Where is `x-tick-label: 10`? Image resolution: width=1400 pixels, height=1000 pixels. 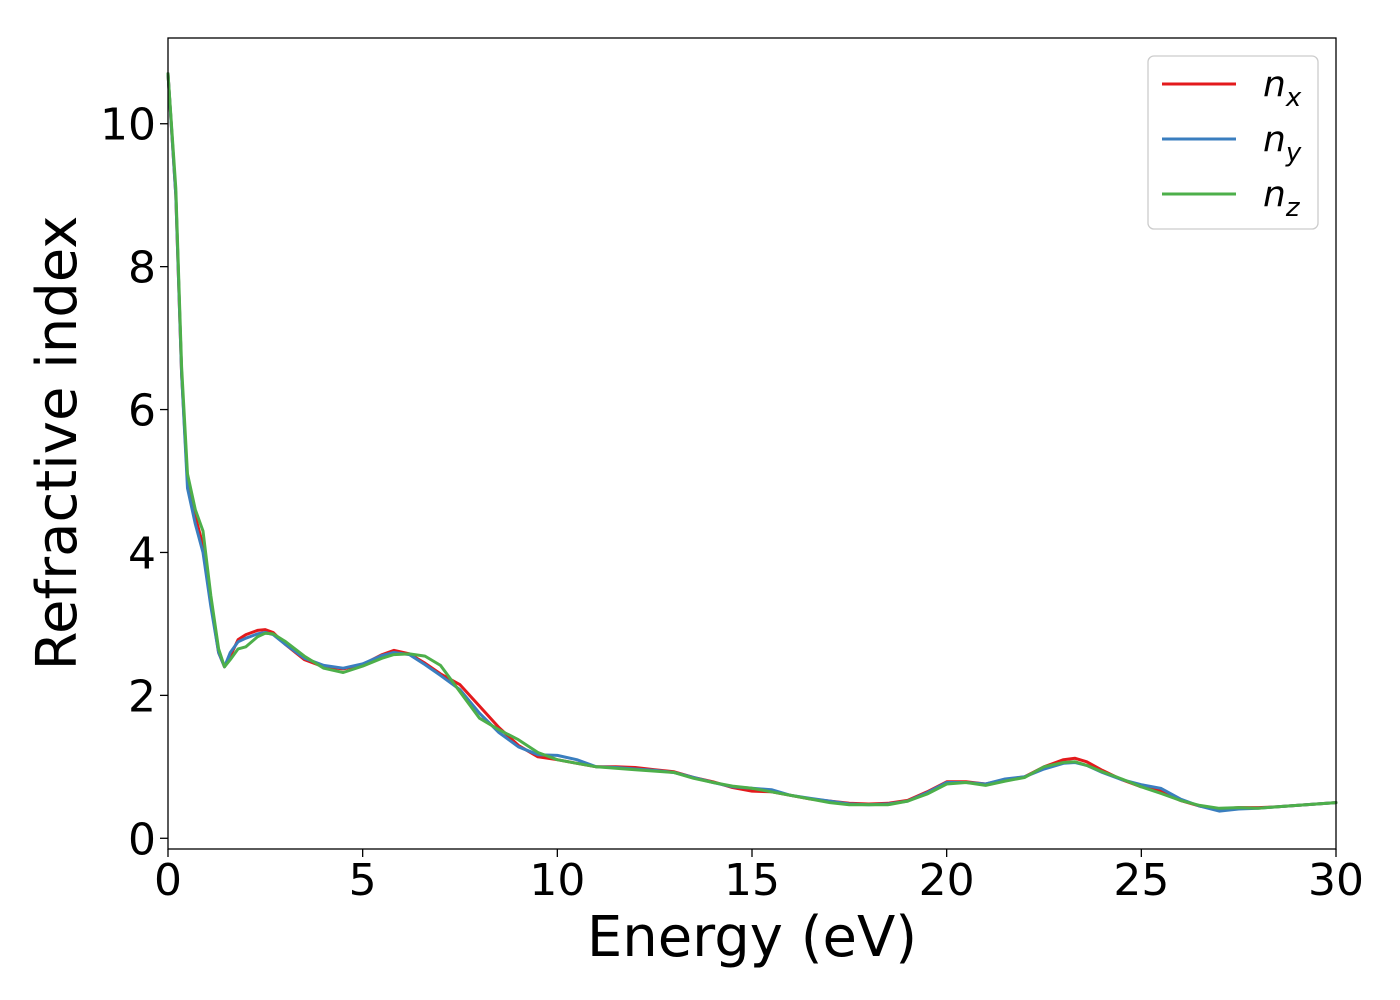 x-tick-label: 10 is located at coordinates (557, 880).